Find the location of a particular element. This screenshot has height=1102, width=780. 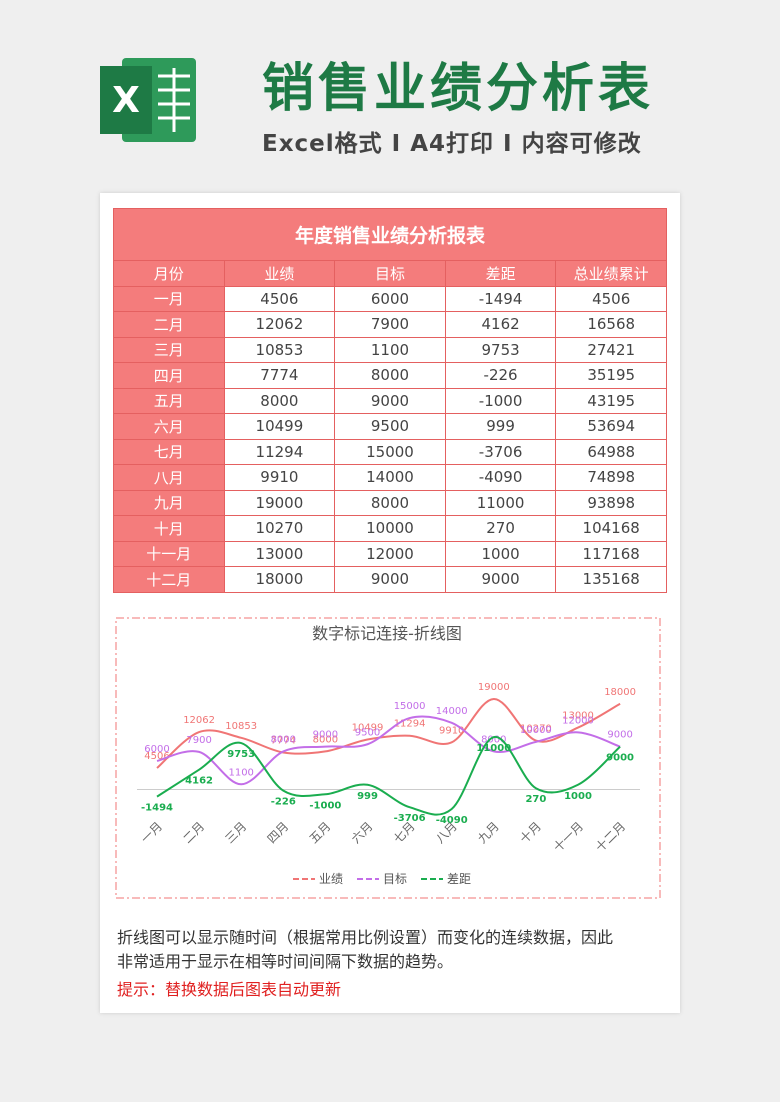

legend-label: 目标 is located at coordinates (395, 879).